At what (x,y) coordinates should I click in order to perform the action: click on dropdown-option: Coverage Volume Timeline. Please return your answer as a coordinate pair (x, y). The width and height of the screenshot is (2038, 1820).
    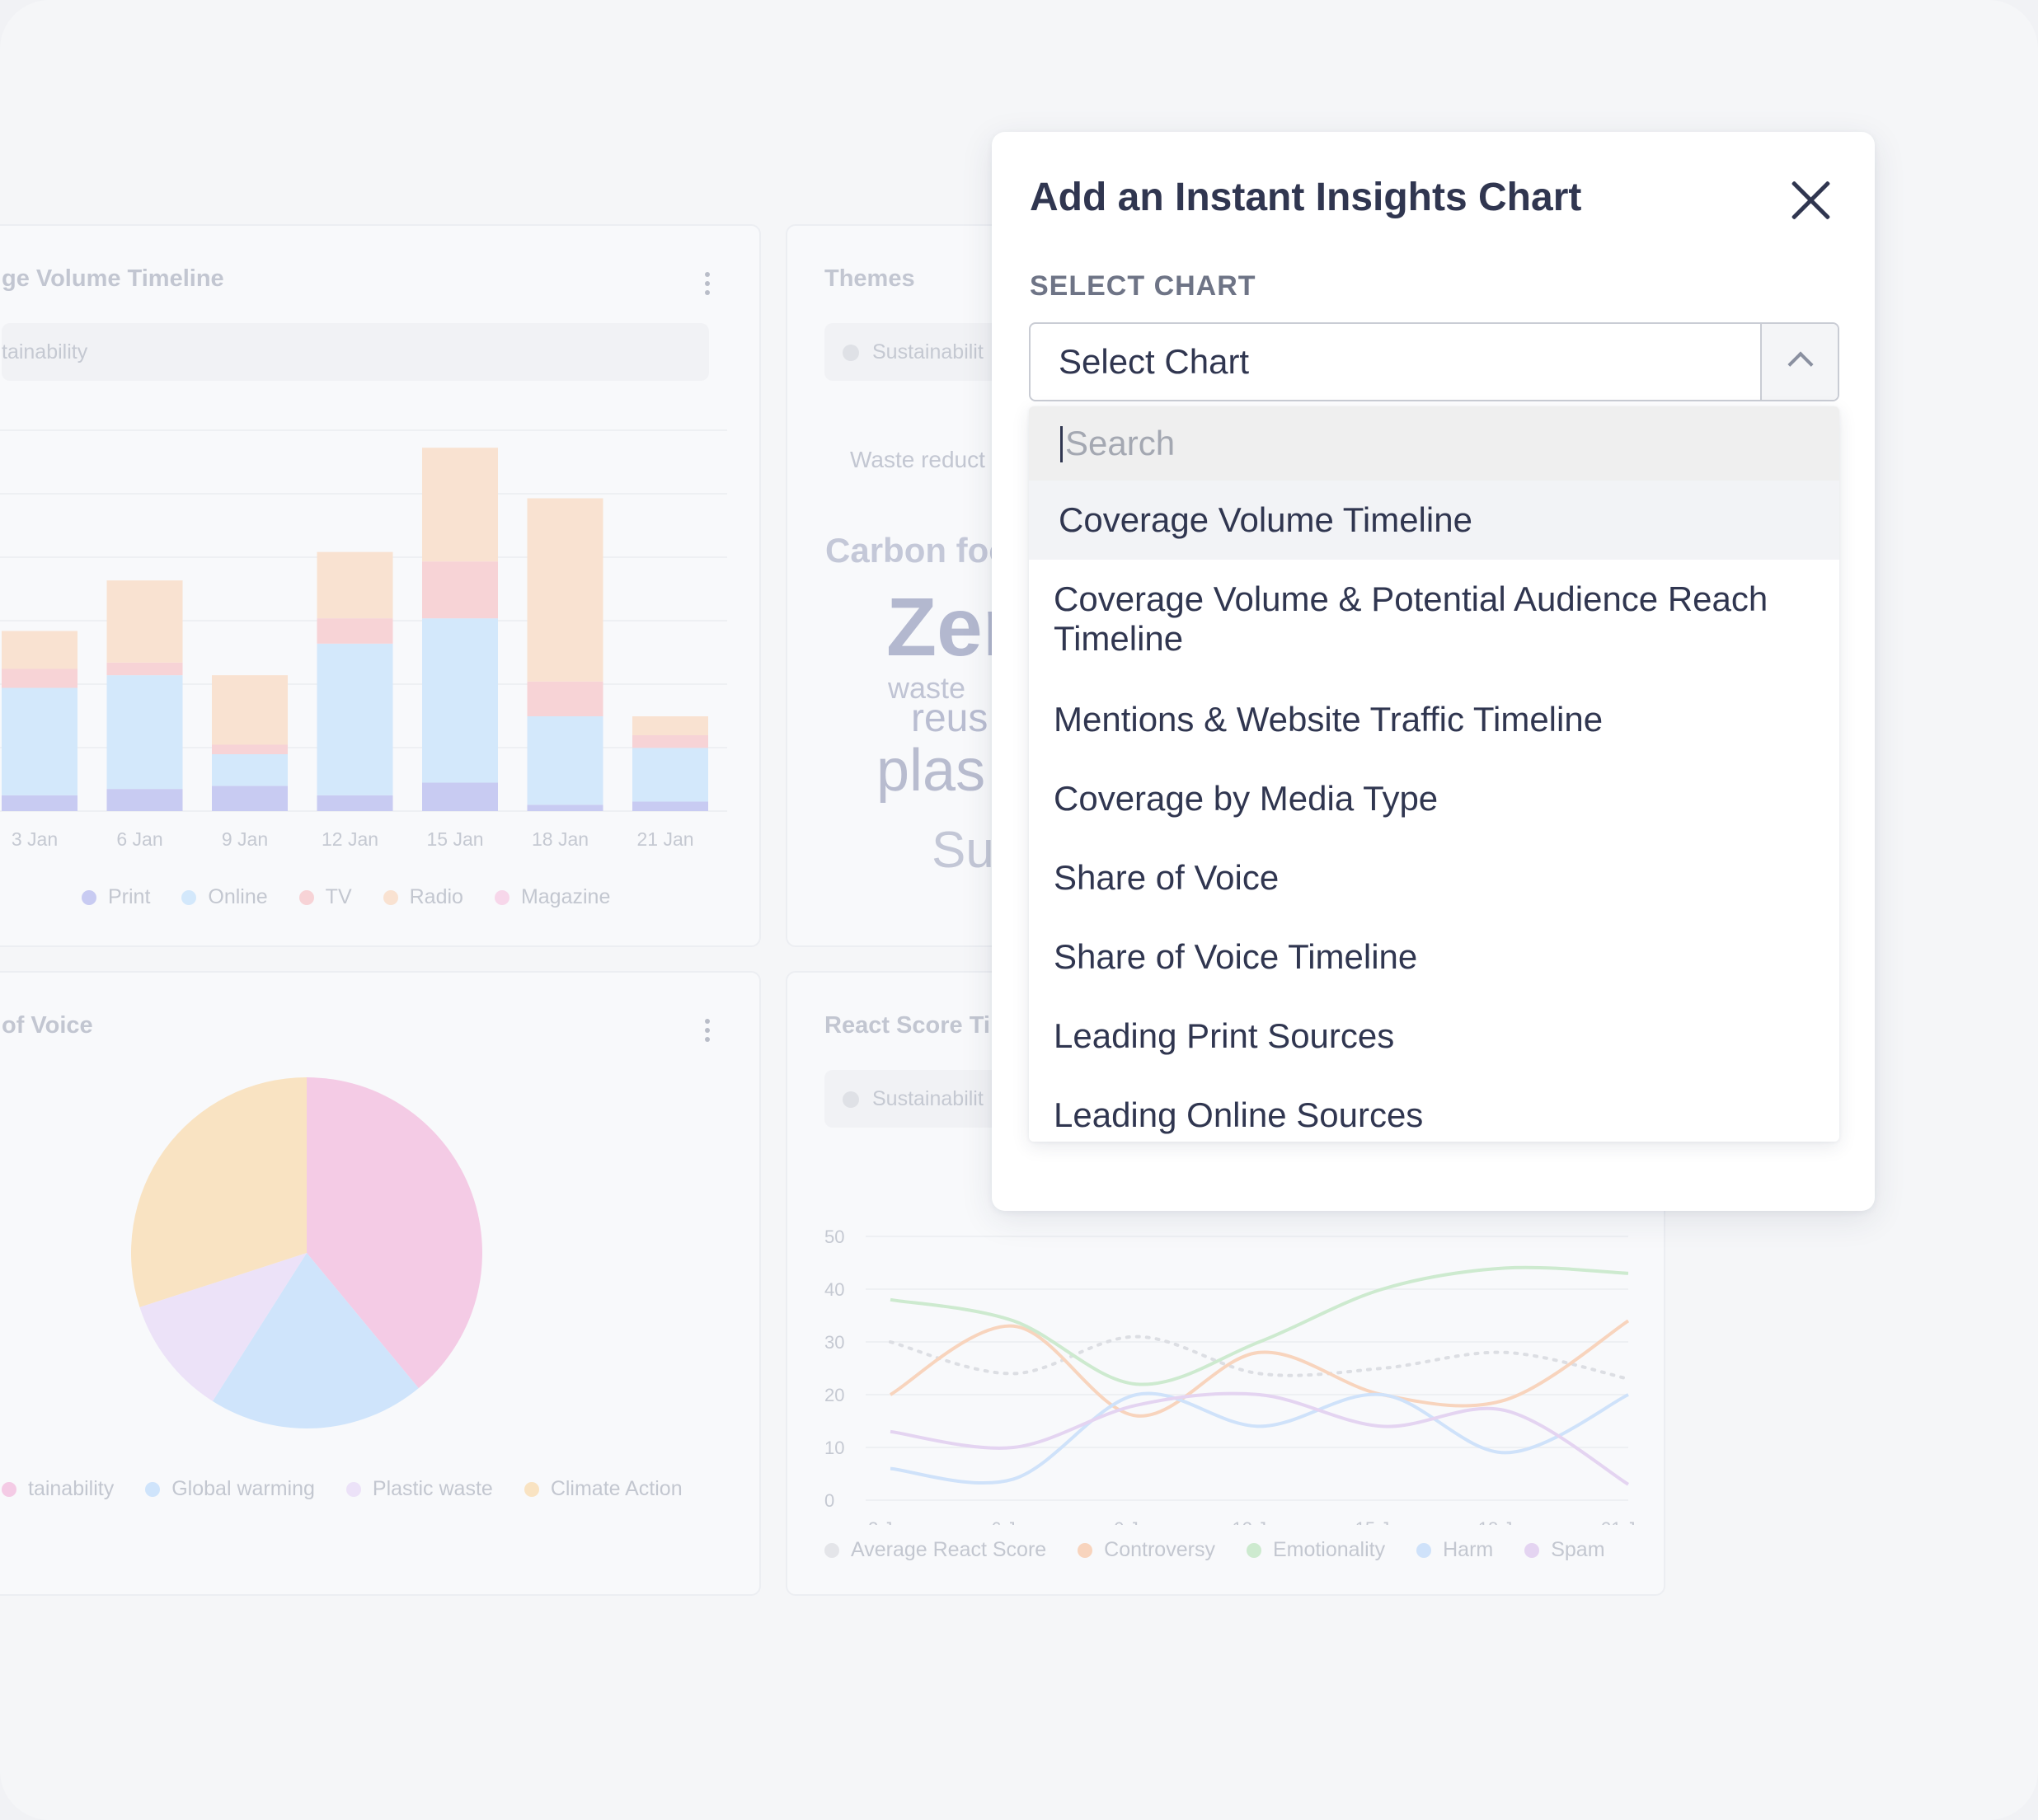
    Looking at the image, I should click on (1434, 520).